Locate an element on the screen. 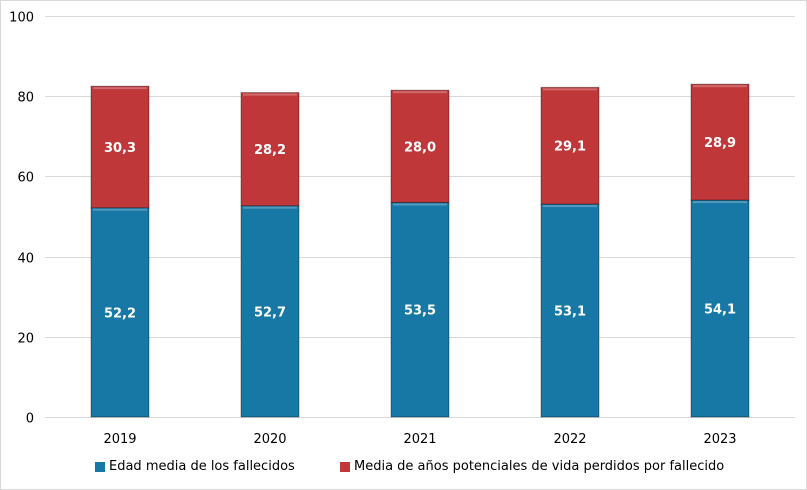  data-label: 53,5 is located at coordinates (420, 311).